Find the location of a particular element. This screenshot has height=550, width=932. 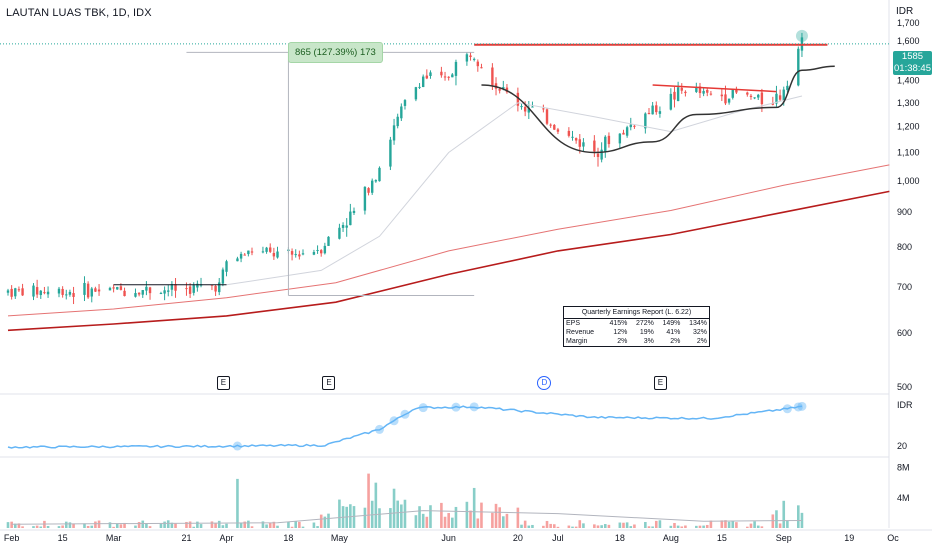

time-tick-label: Feb is located at coordinates (12, 538).